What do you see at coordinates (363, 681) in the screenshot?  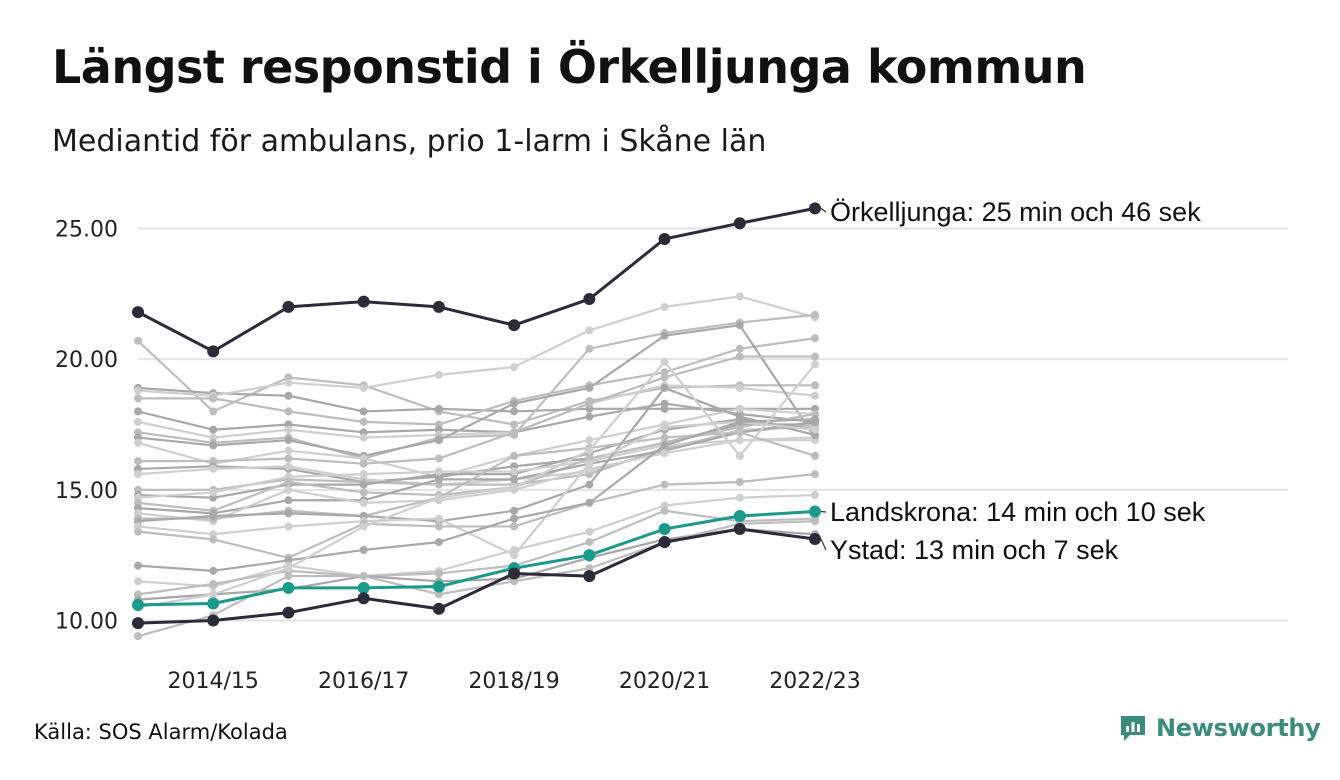 I see `x-tick-label: 2016/17` at bounding box center [363, 681].